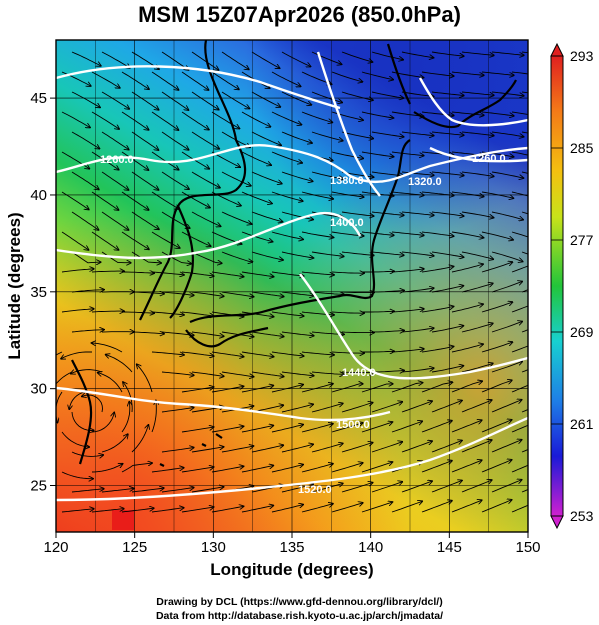  What do you see at coordinates (353, 425) in the screenshot?
I see `contour-label: 1500.0` at bounding box center [353, 425].